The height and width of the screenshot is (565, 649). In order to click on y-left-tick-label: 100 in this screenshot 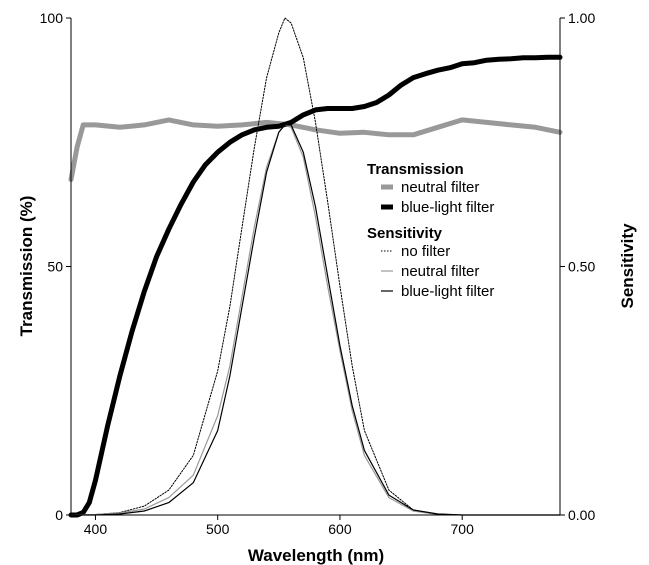, I will do `click(52, 18)`.